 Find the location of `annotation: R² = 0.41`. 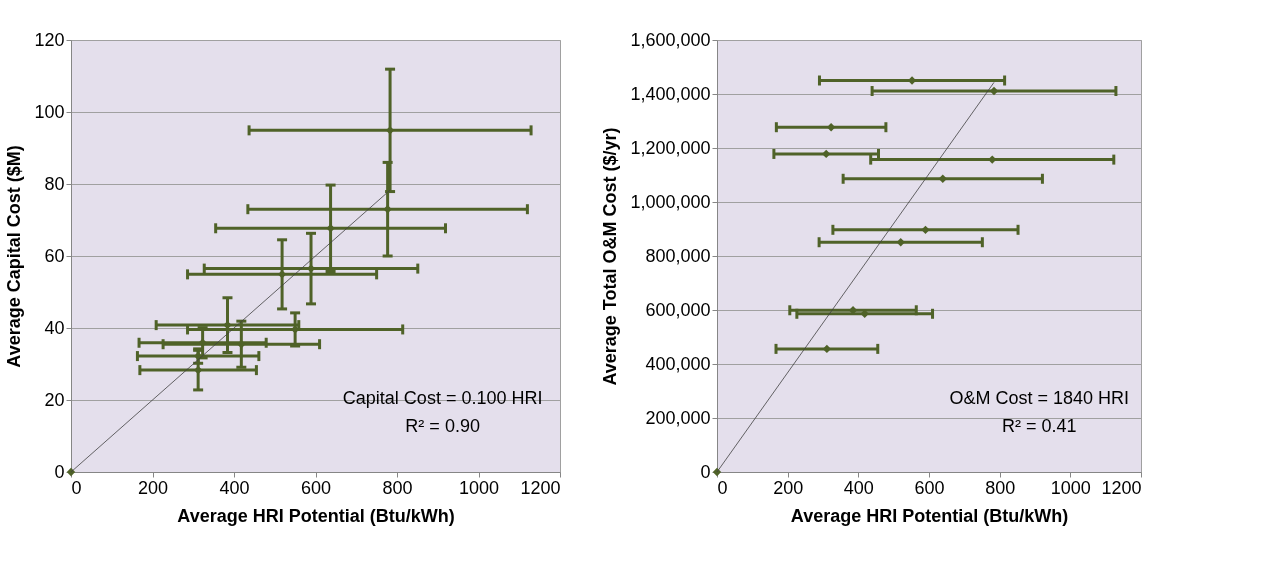

annotation: R² = 0.41 is located at coordinates (1039, 425).